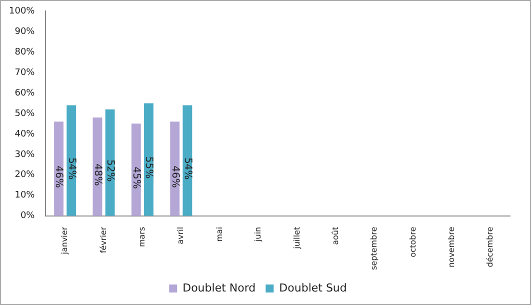 The width and height of the screenshot is (531, 305). What do you see at coordinates (219, 234) in the screenshot?
I see `x-tick-label: mai` at bounding box center [219, 234].